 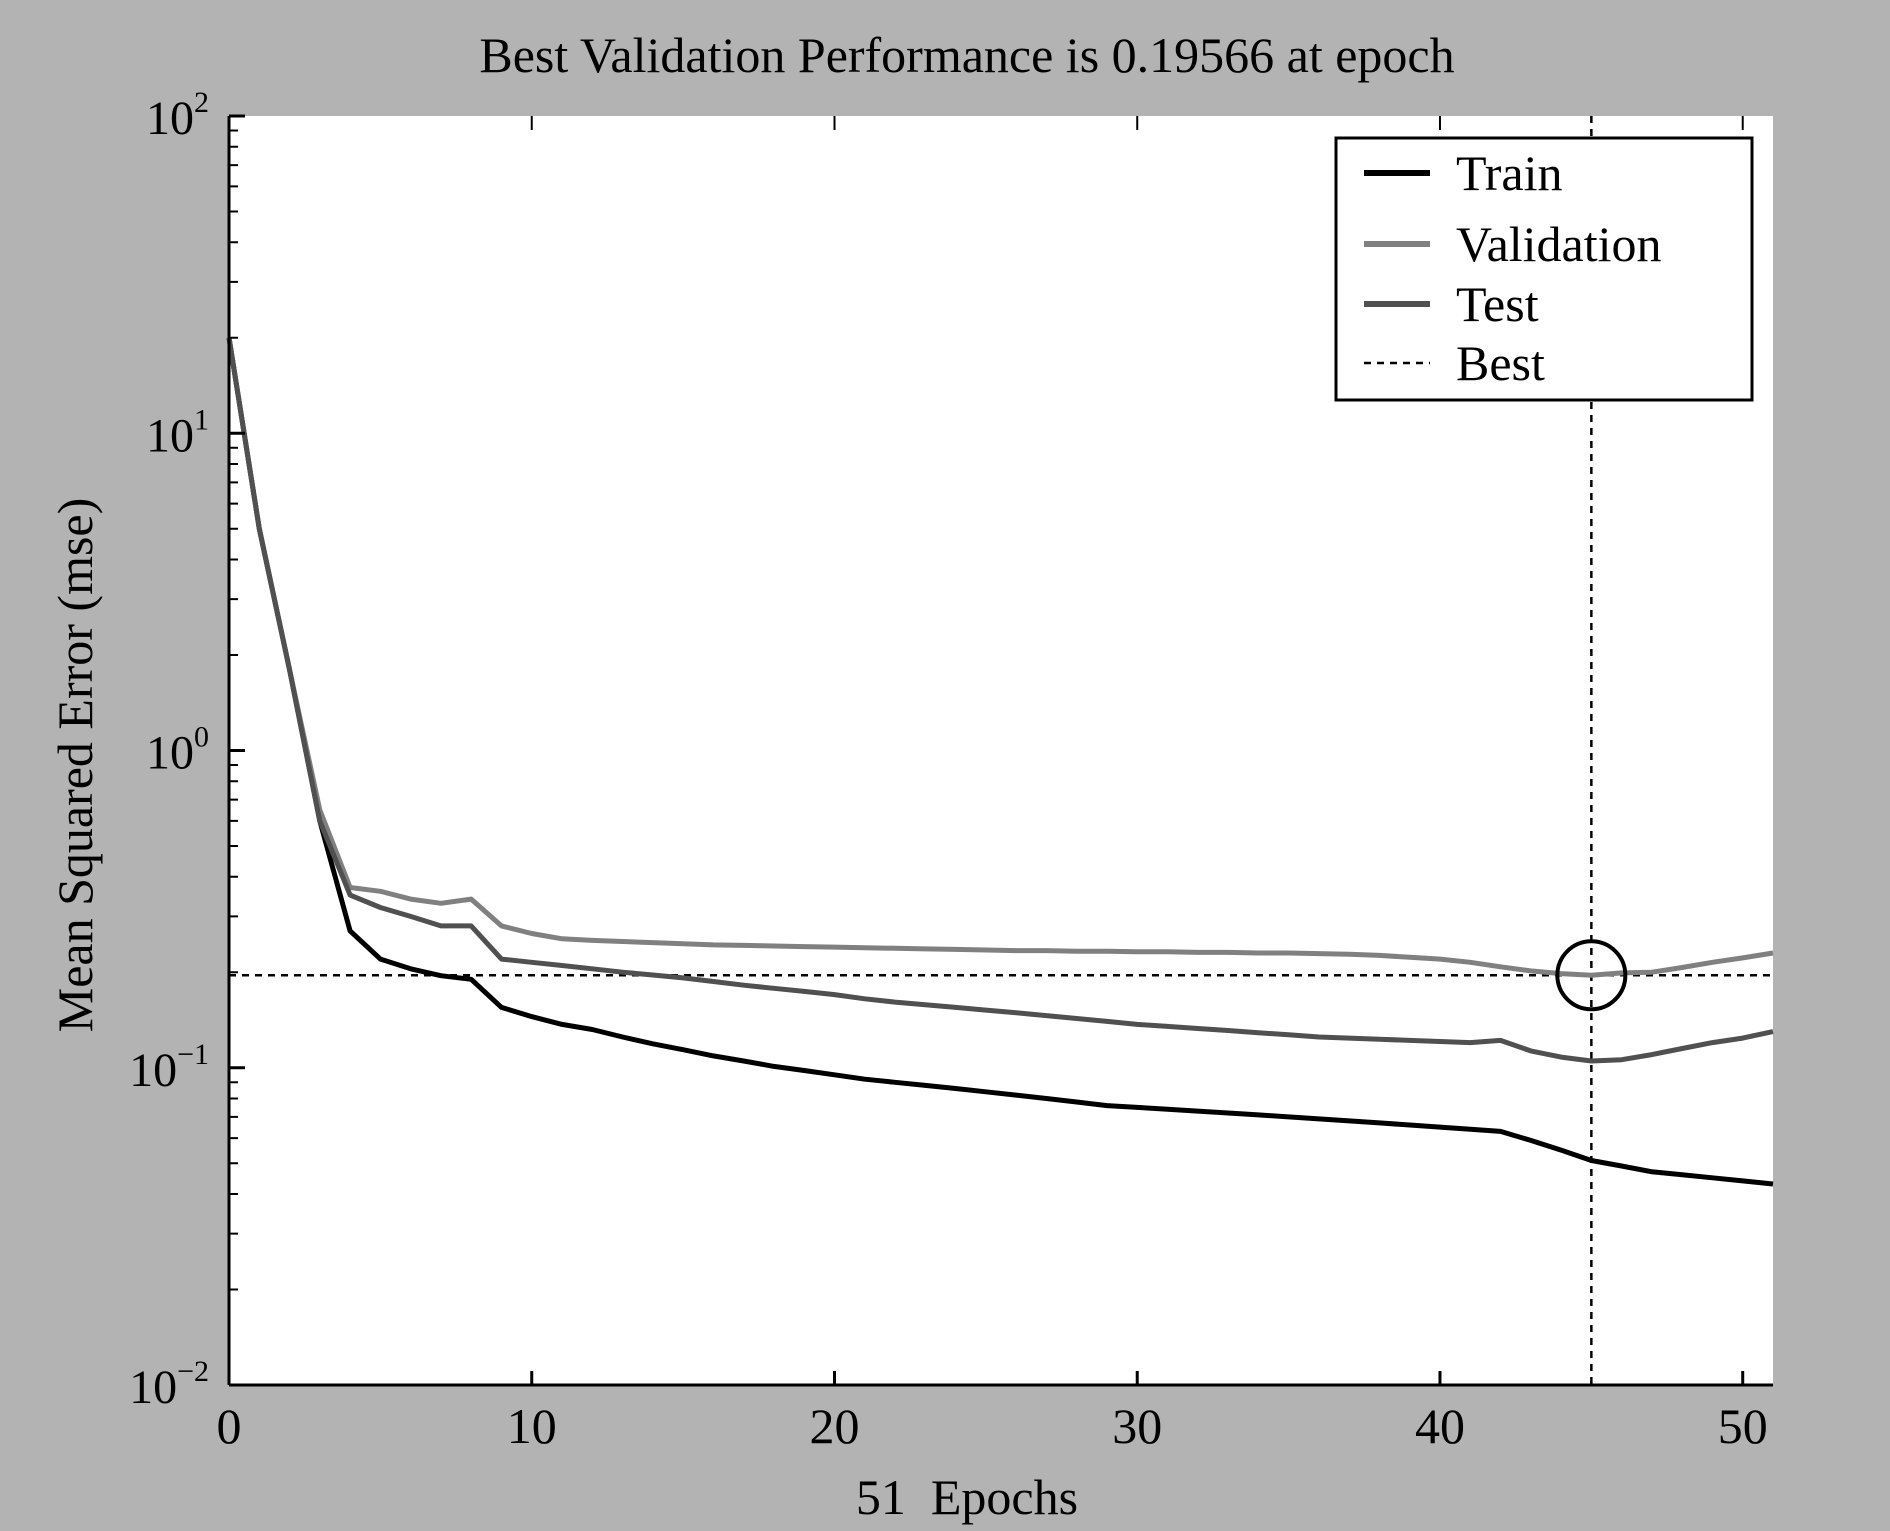 I want to click on x-tick-label: 0, so click(x=229, y=1426).